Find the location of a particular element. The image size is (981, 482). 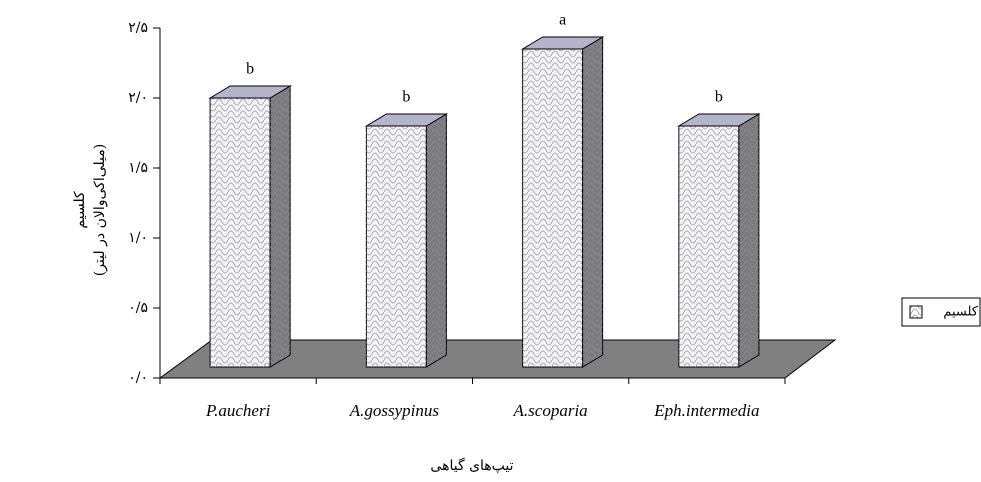

y-tick-label: ۲/۰ is located at coordinates (138, 98).